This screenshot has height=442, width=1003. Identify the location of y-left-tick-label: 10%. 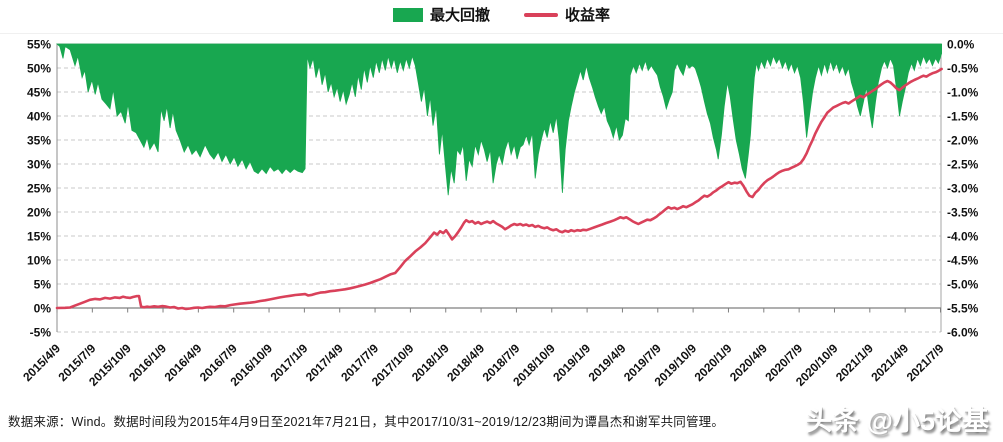
(39, 261).